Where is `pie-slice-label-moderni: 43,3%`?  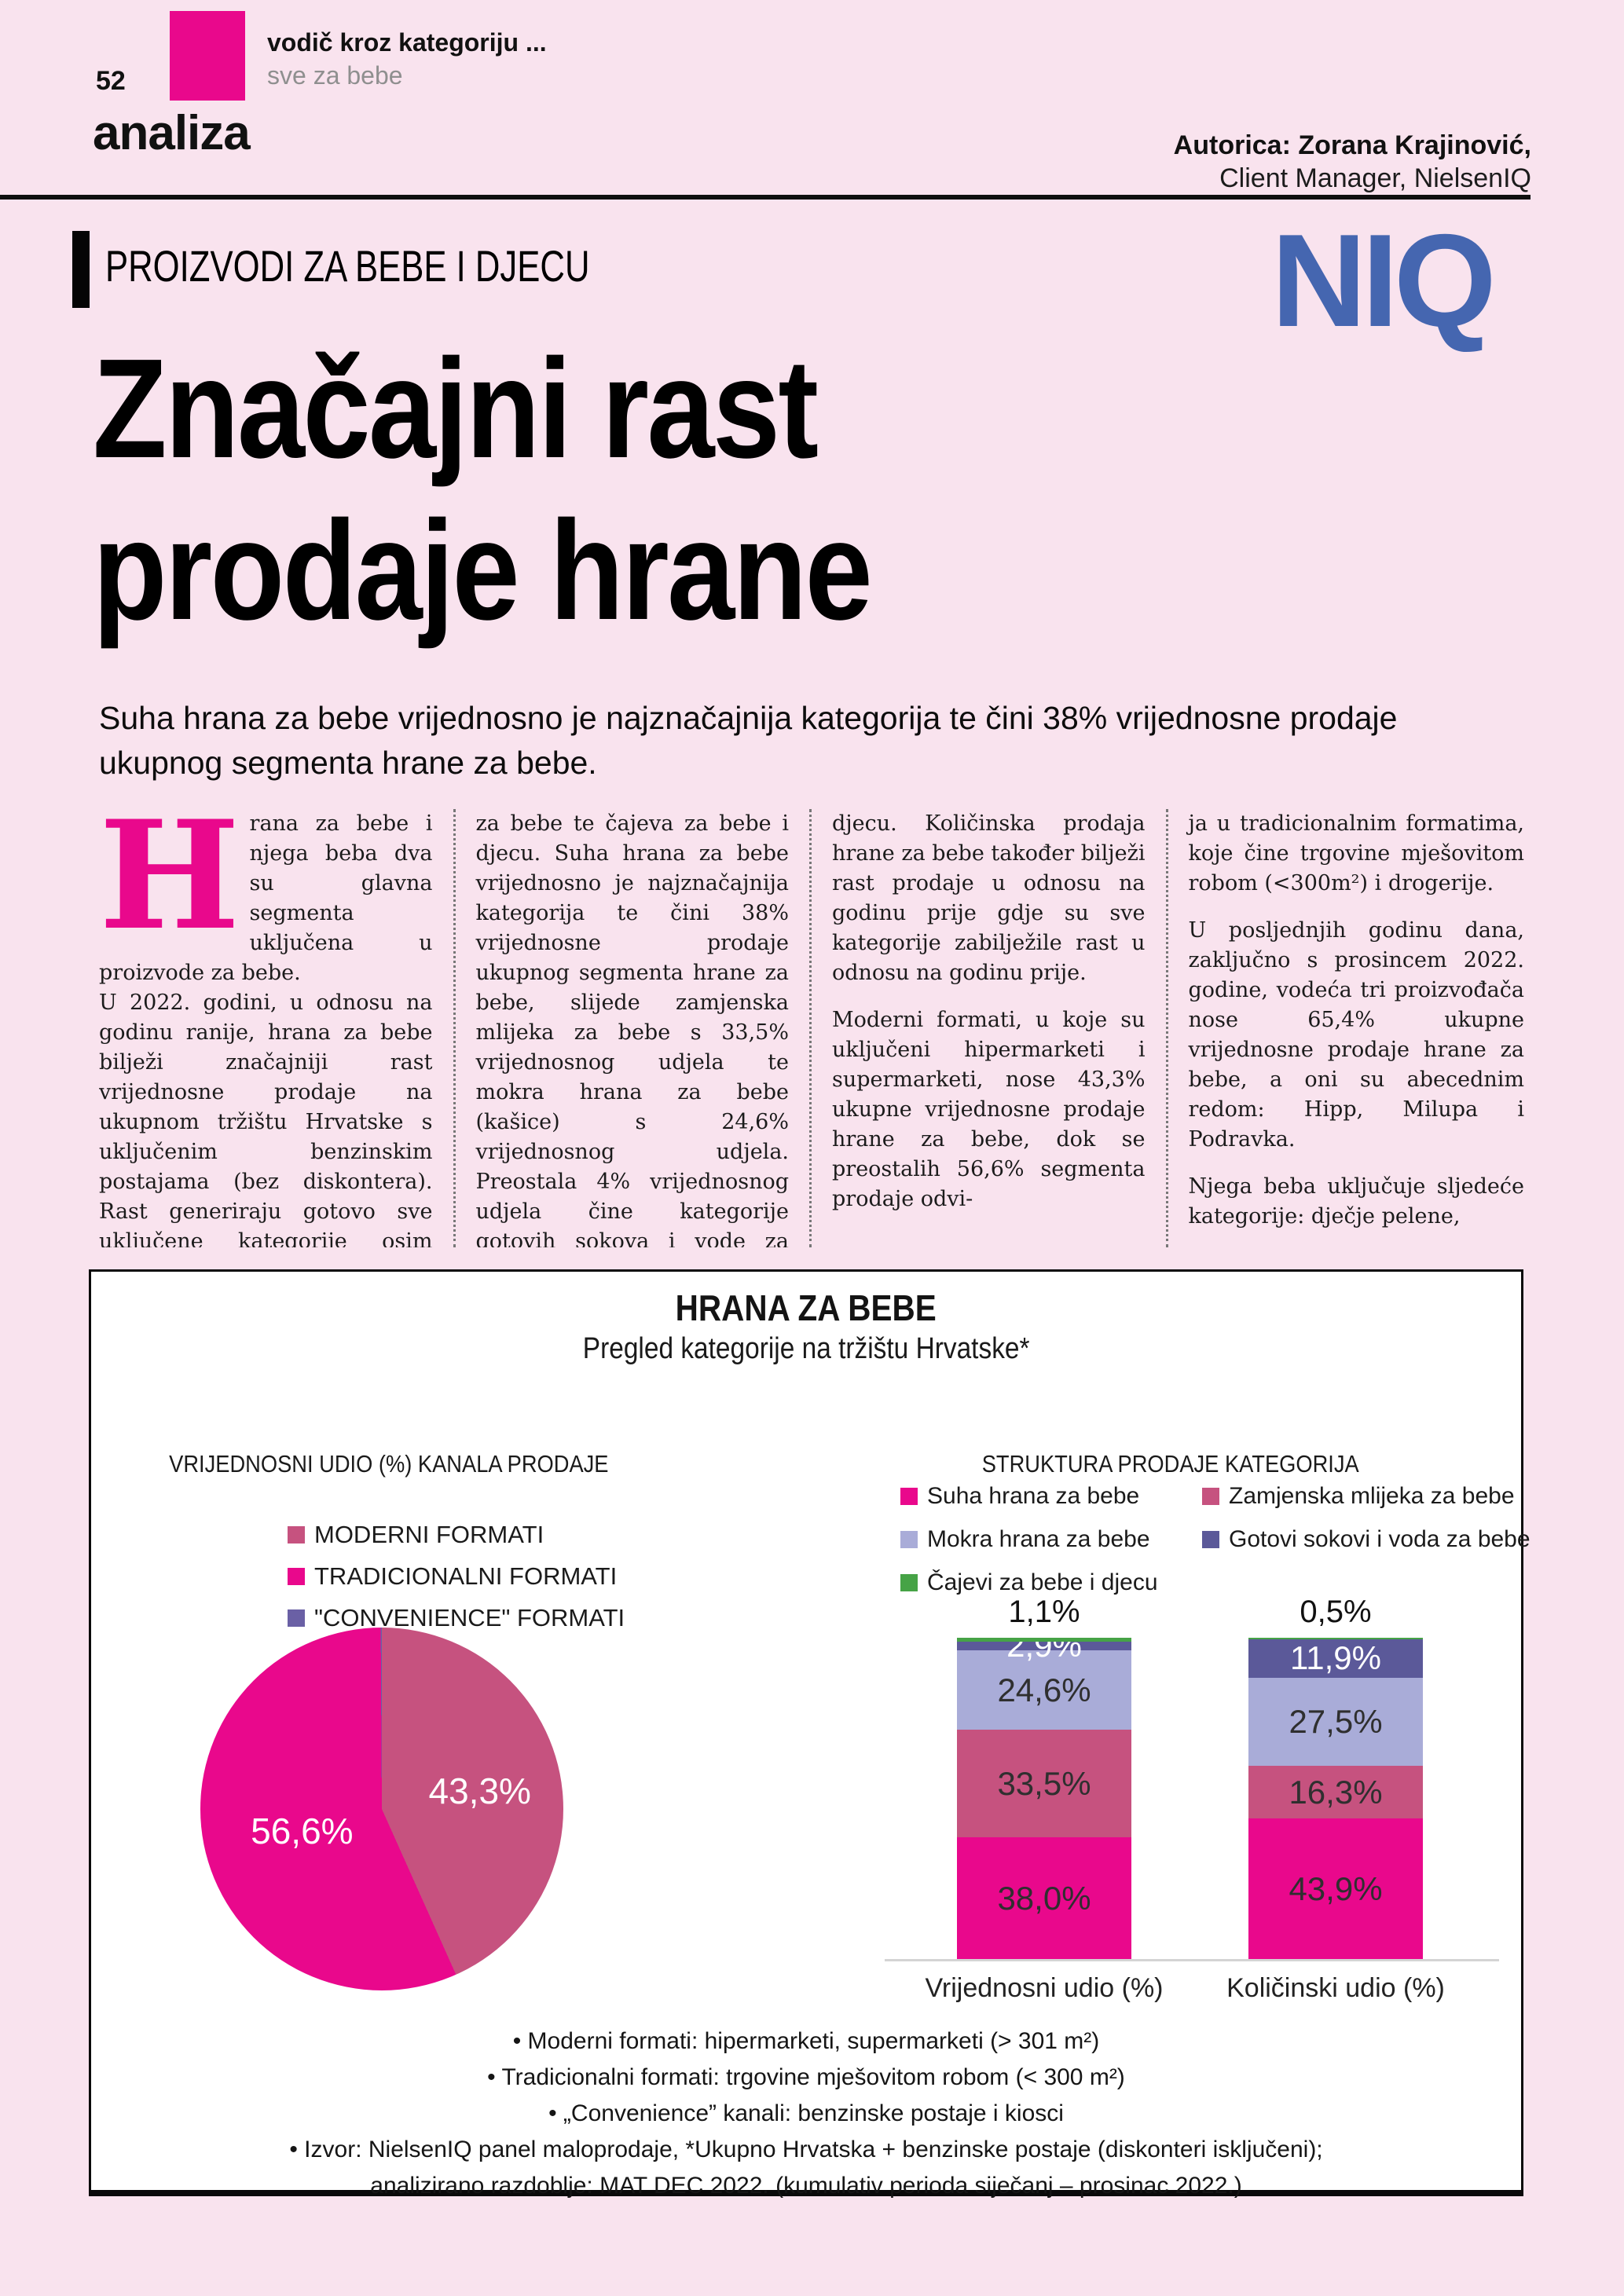 pie-slice-label-moderni: 43,3% is located at coordinates (479, 1791).